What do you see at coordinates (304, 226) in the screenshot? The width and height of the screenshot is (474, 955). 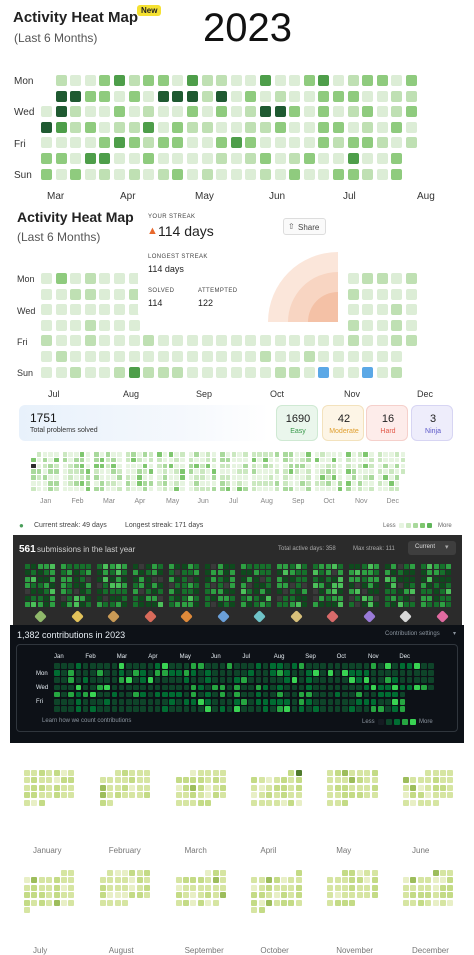 I see `share-button: ⇧ Share` at bounding box center [304, 226].